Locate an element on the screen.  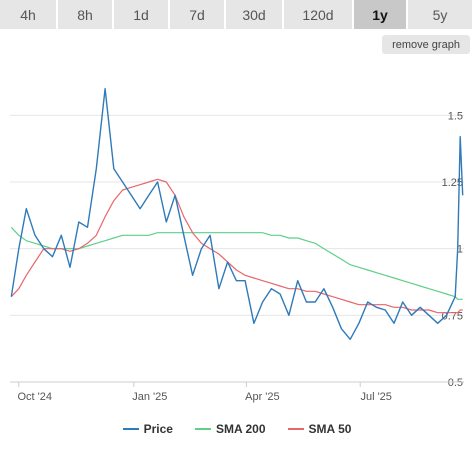
legend-item-sma-50: SMA 50 is located at coordinates (319, 429).